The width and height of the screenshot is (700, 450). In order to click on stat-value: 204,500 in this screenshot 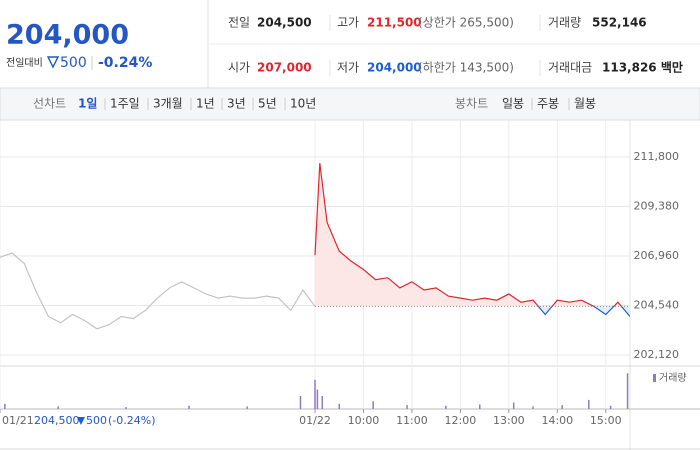, I will do `click(284, 23)`.